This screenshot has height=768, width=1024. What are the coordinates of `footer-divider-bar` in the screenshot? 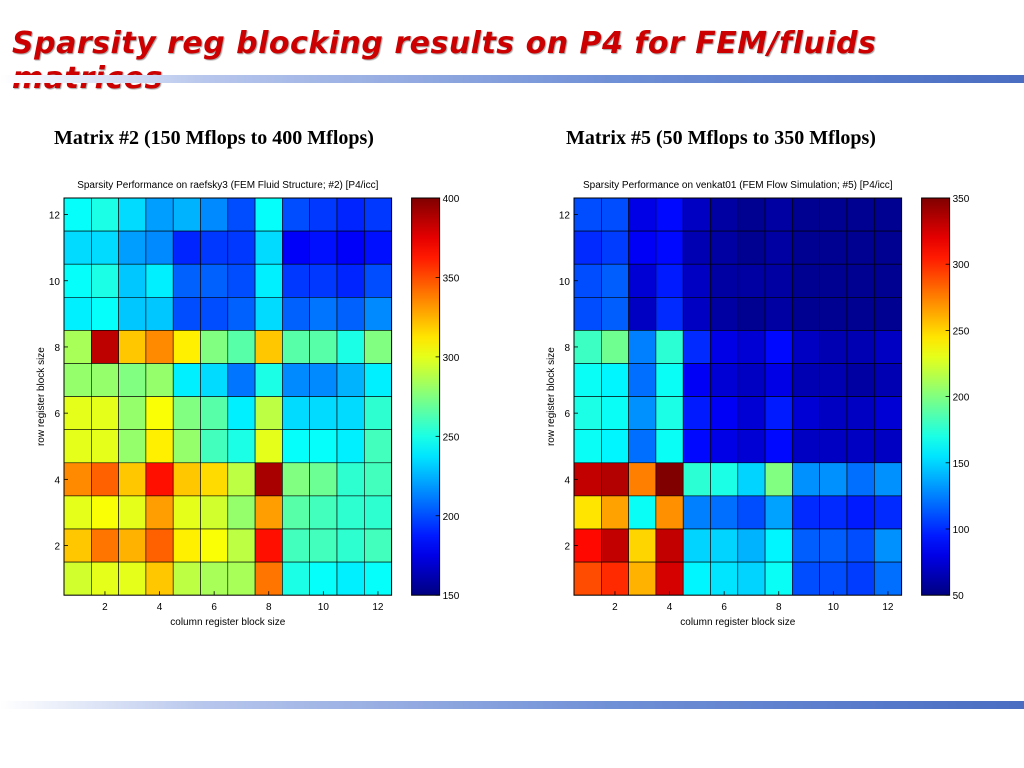 It's located at (512, 705).